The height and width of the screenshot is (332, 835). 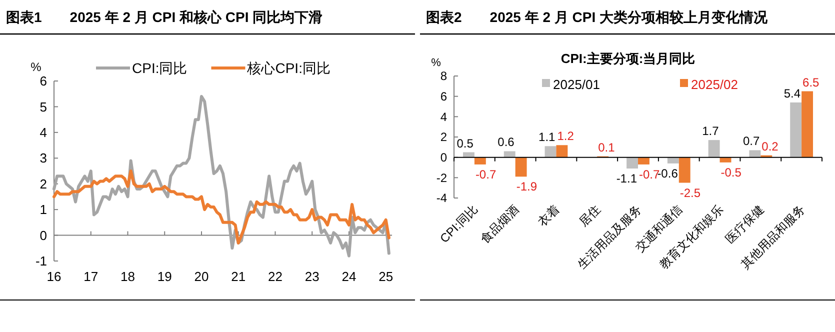 I want to click on data-label: 0.5, so click(x=465, y=143).